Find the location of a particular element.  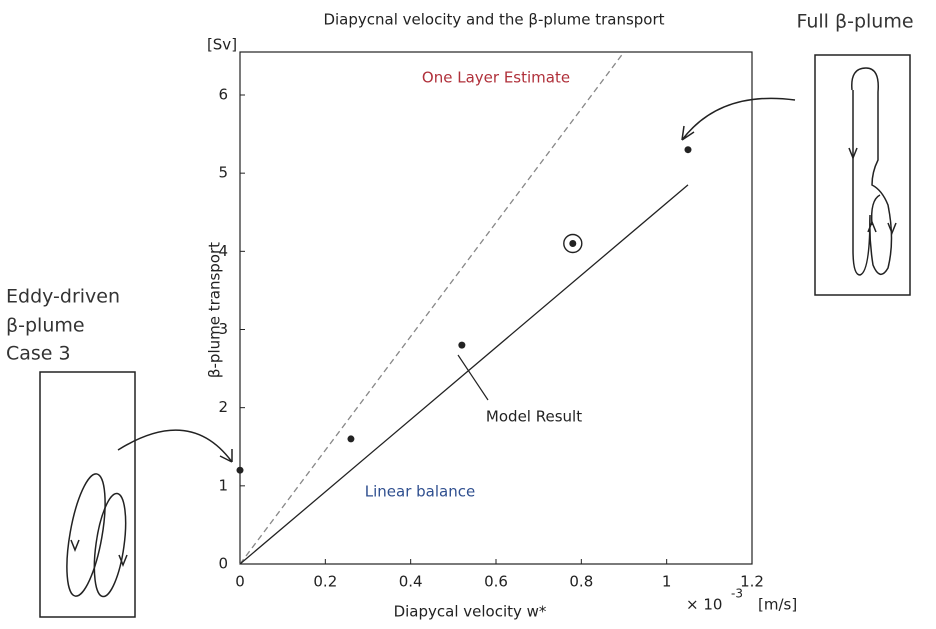

x-axis-label: Diapycal velocity w* is located at coordinates (470, 612).